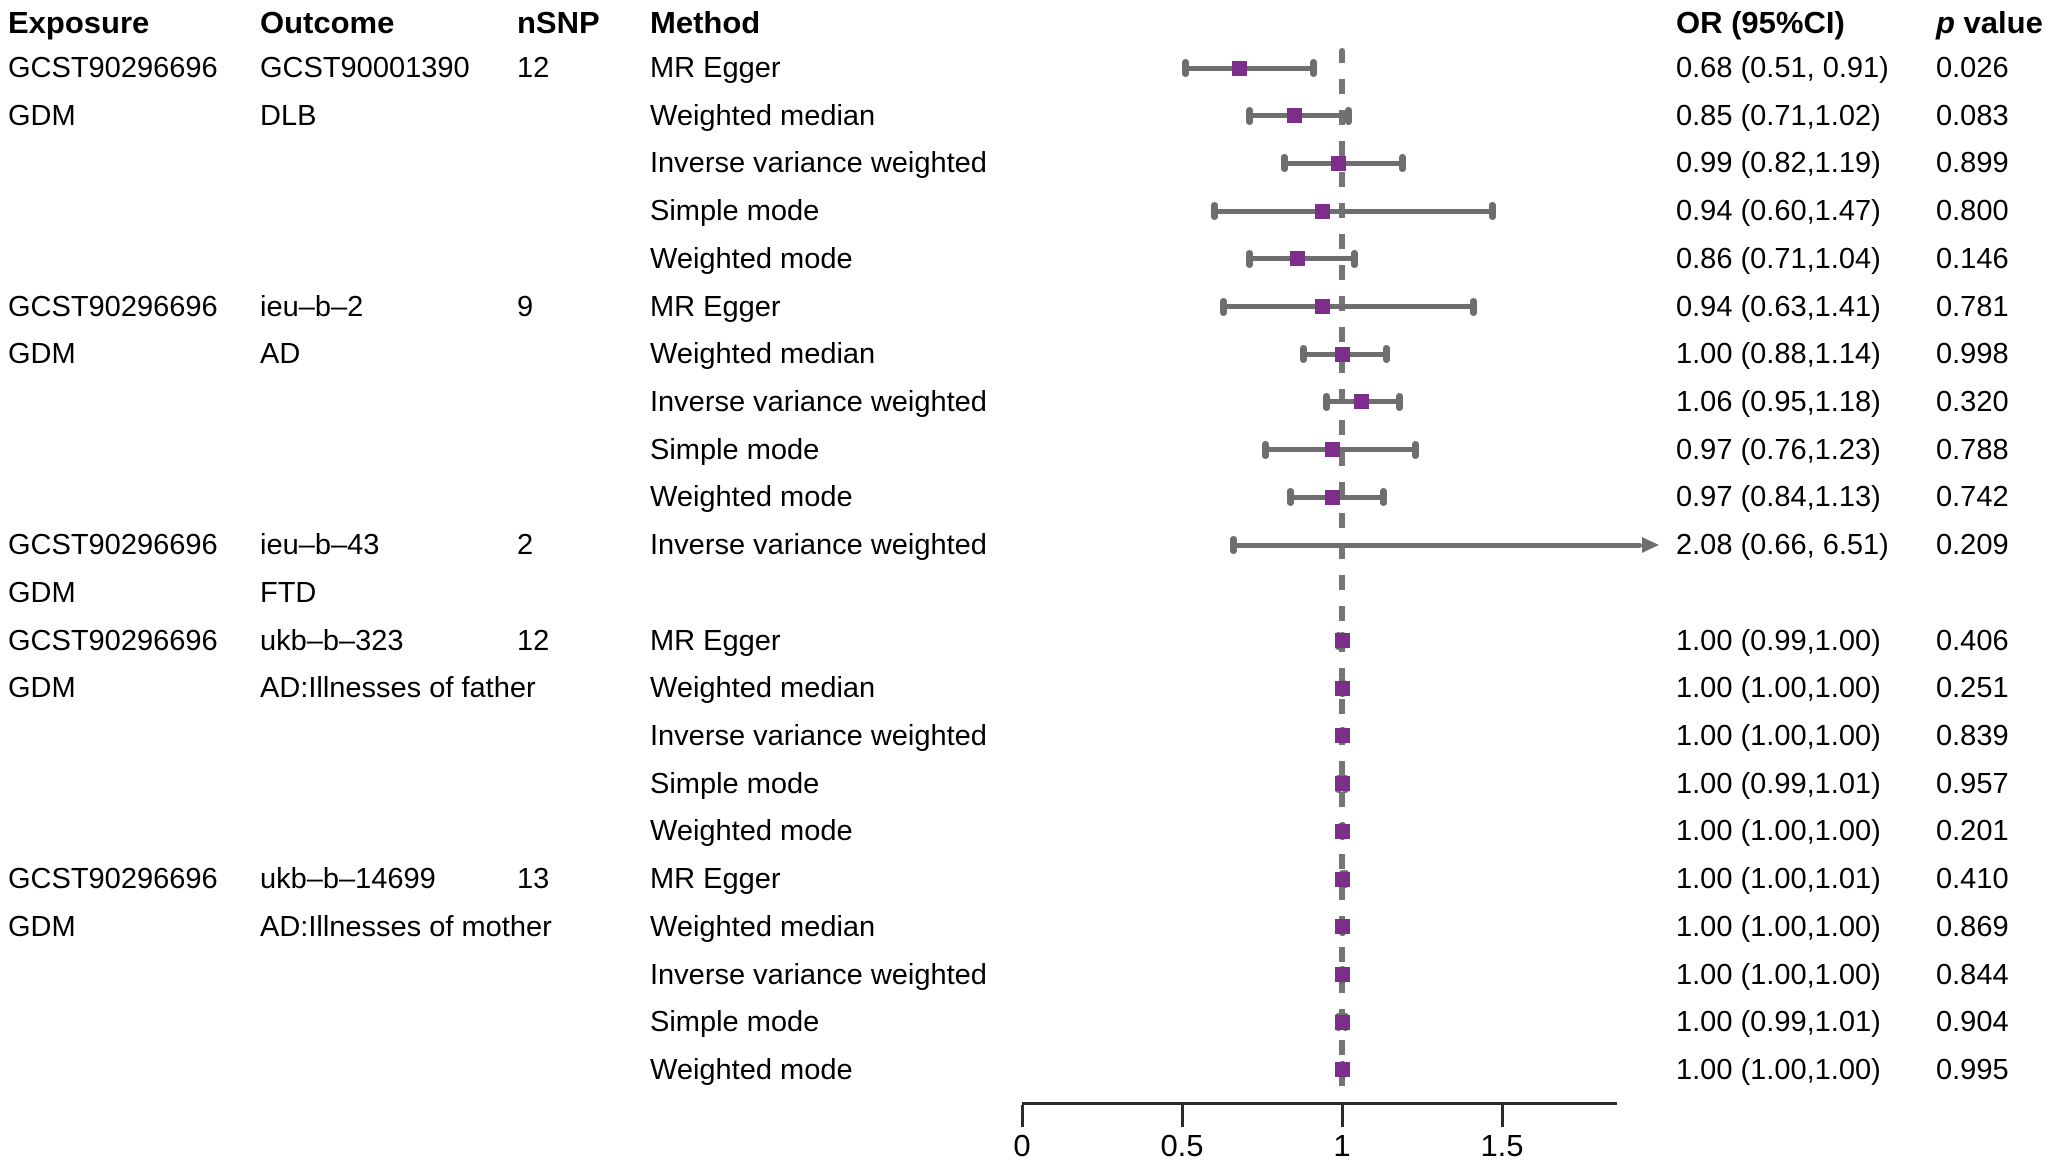  Describe the element at coordinates (398, 688) in the screenshot. I see `row-outcome: AD:Illnesses of father` at that location.